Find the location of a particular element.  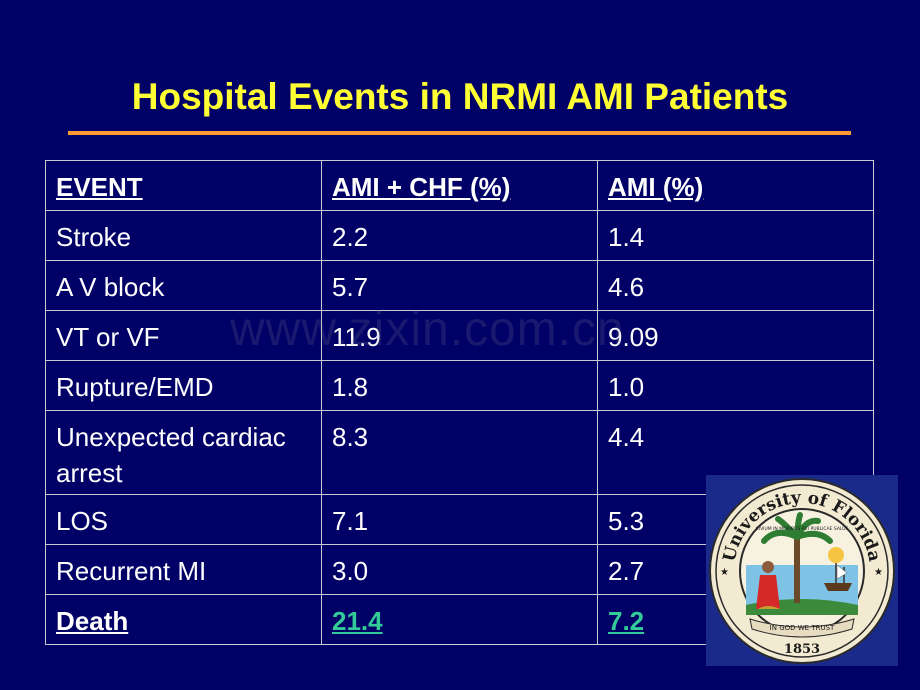

event-name: Death is located at coordinates (92, 621).